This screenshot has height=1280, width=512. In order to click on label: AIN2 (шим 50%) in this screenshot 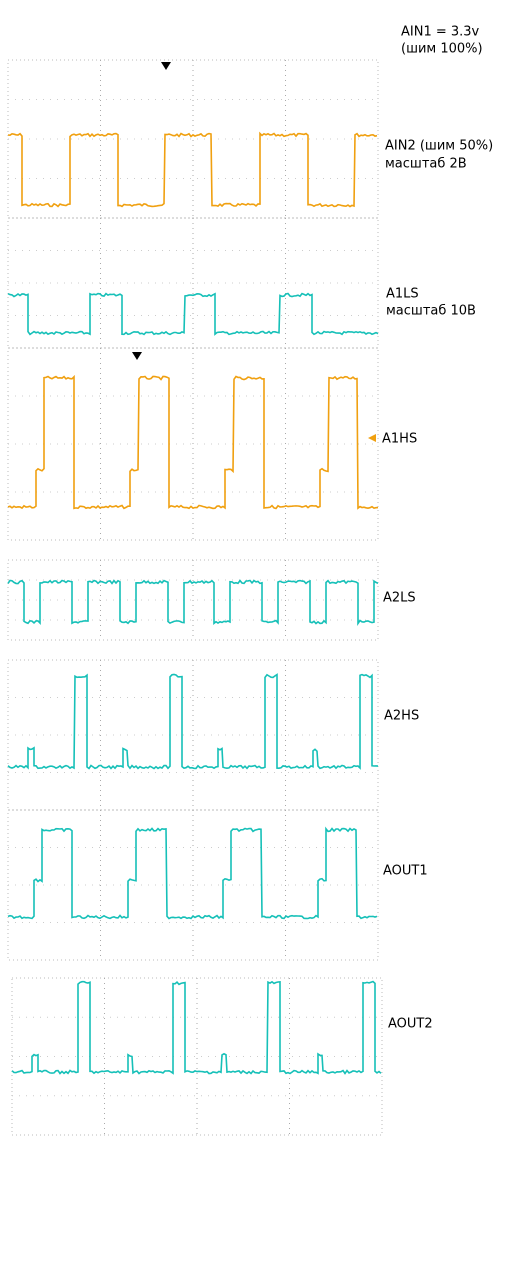, I will do `click(439, 146)`.